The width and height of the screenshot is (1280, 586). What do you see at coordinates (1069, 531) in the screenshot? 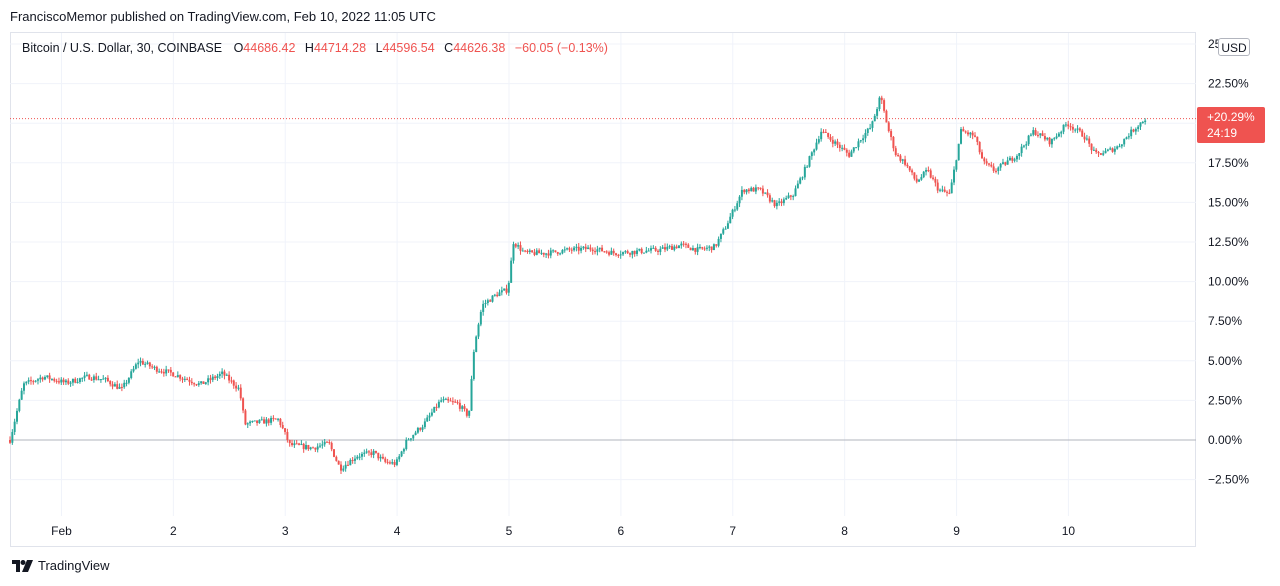
I see `x-tick-label: 10` at bounding box center [1069, 531].